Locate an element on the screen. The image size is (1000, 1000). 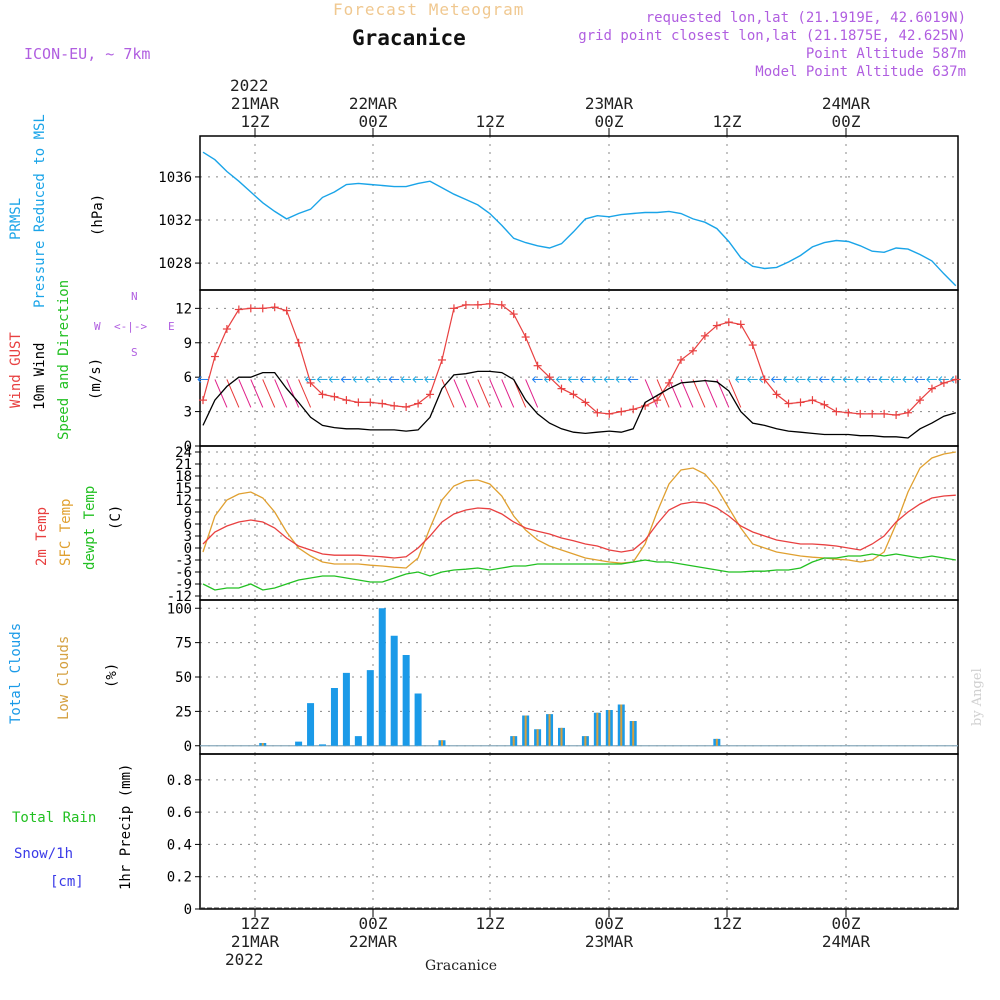
top-date-label: 24MAR is located at coordinates (846, 103).